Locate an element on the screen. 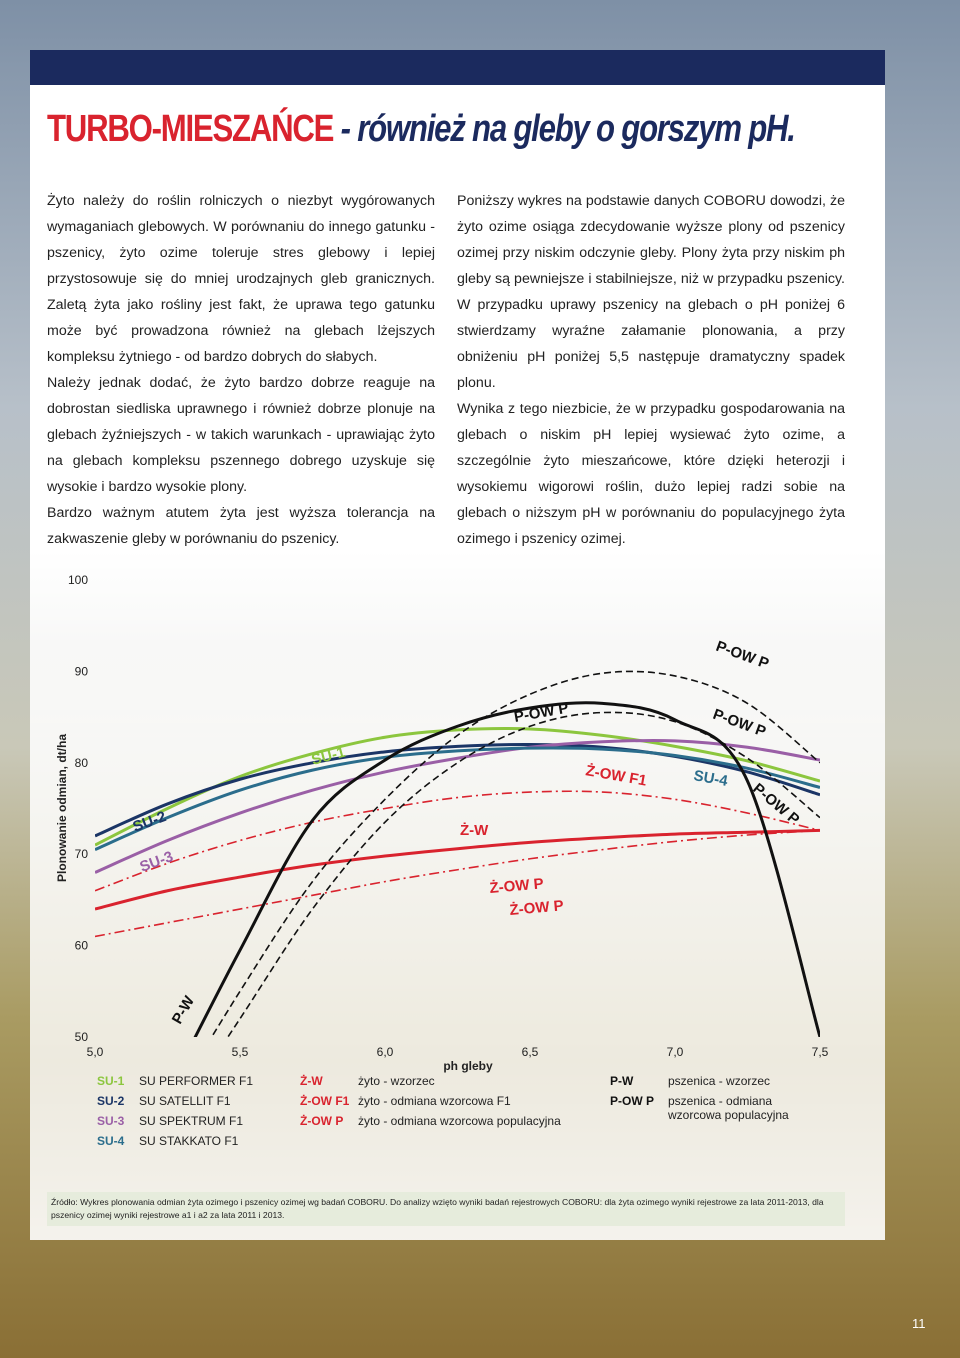  legend-code: P-OW P is located at coordinates (632, 1101).